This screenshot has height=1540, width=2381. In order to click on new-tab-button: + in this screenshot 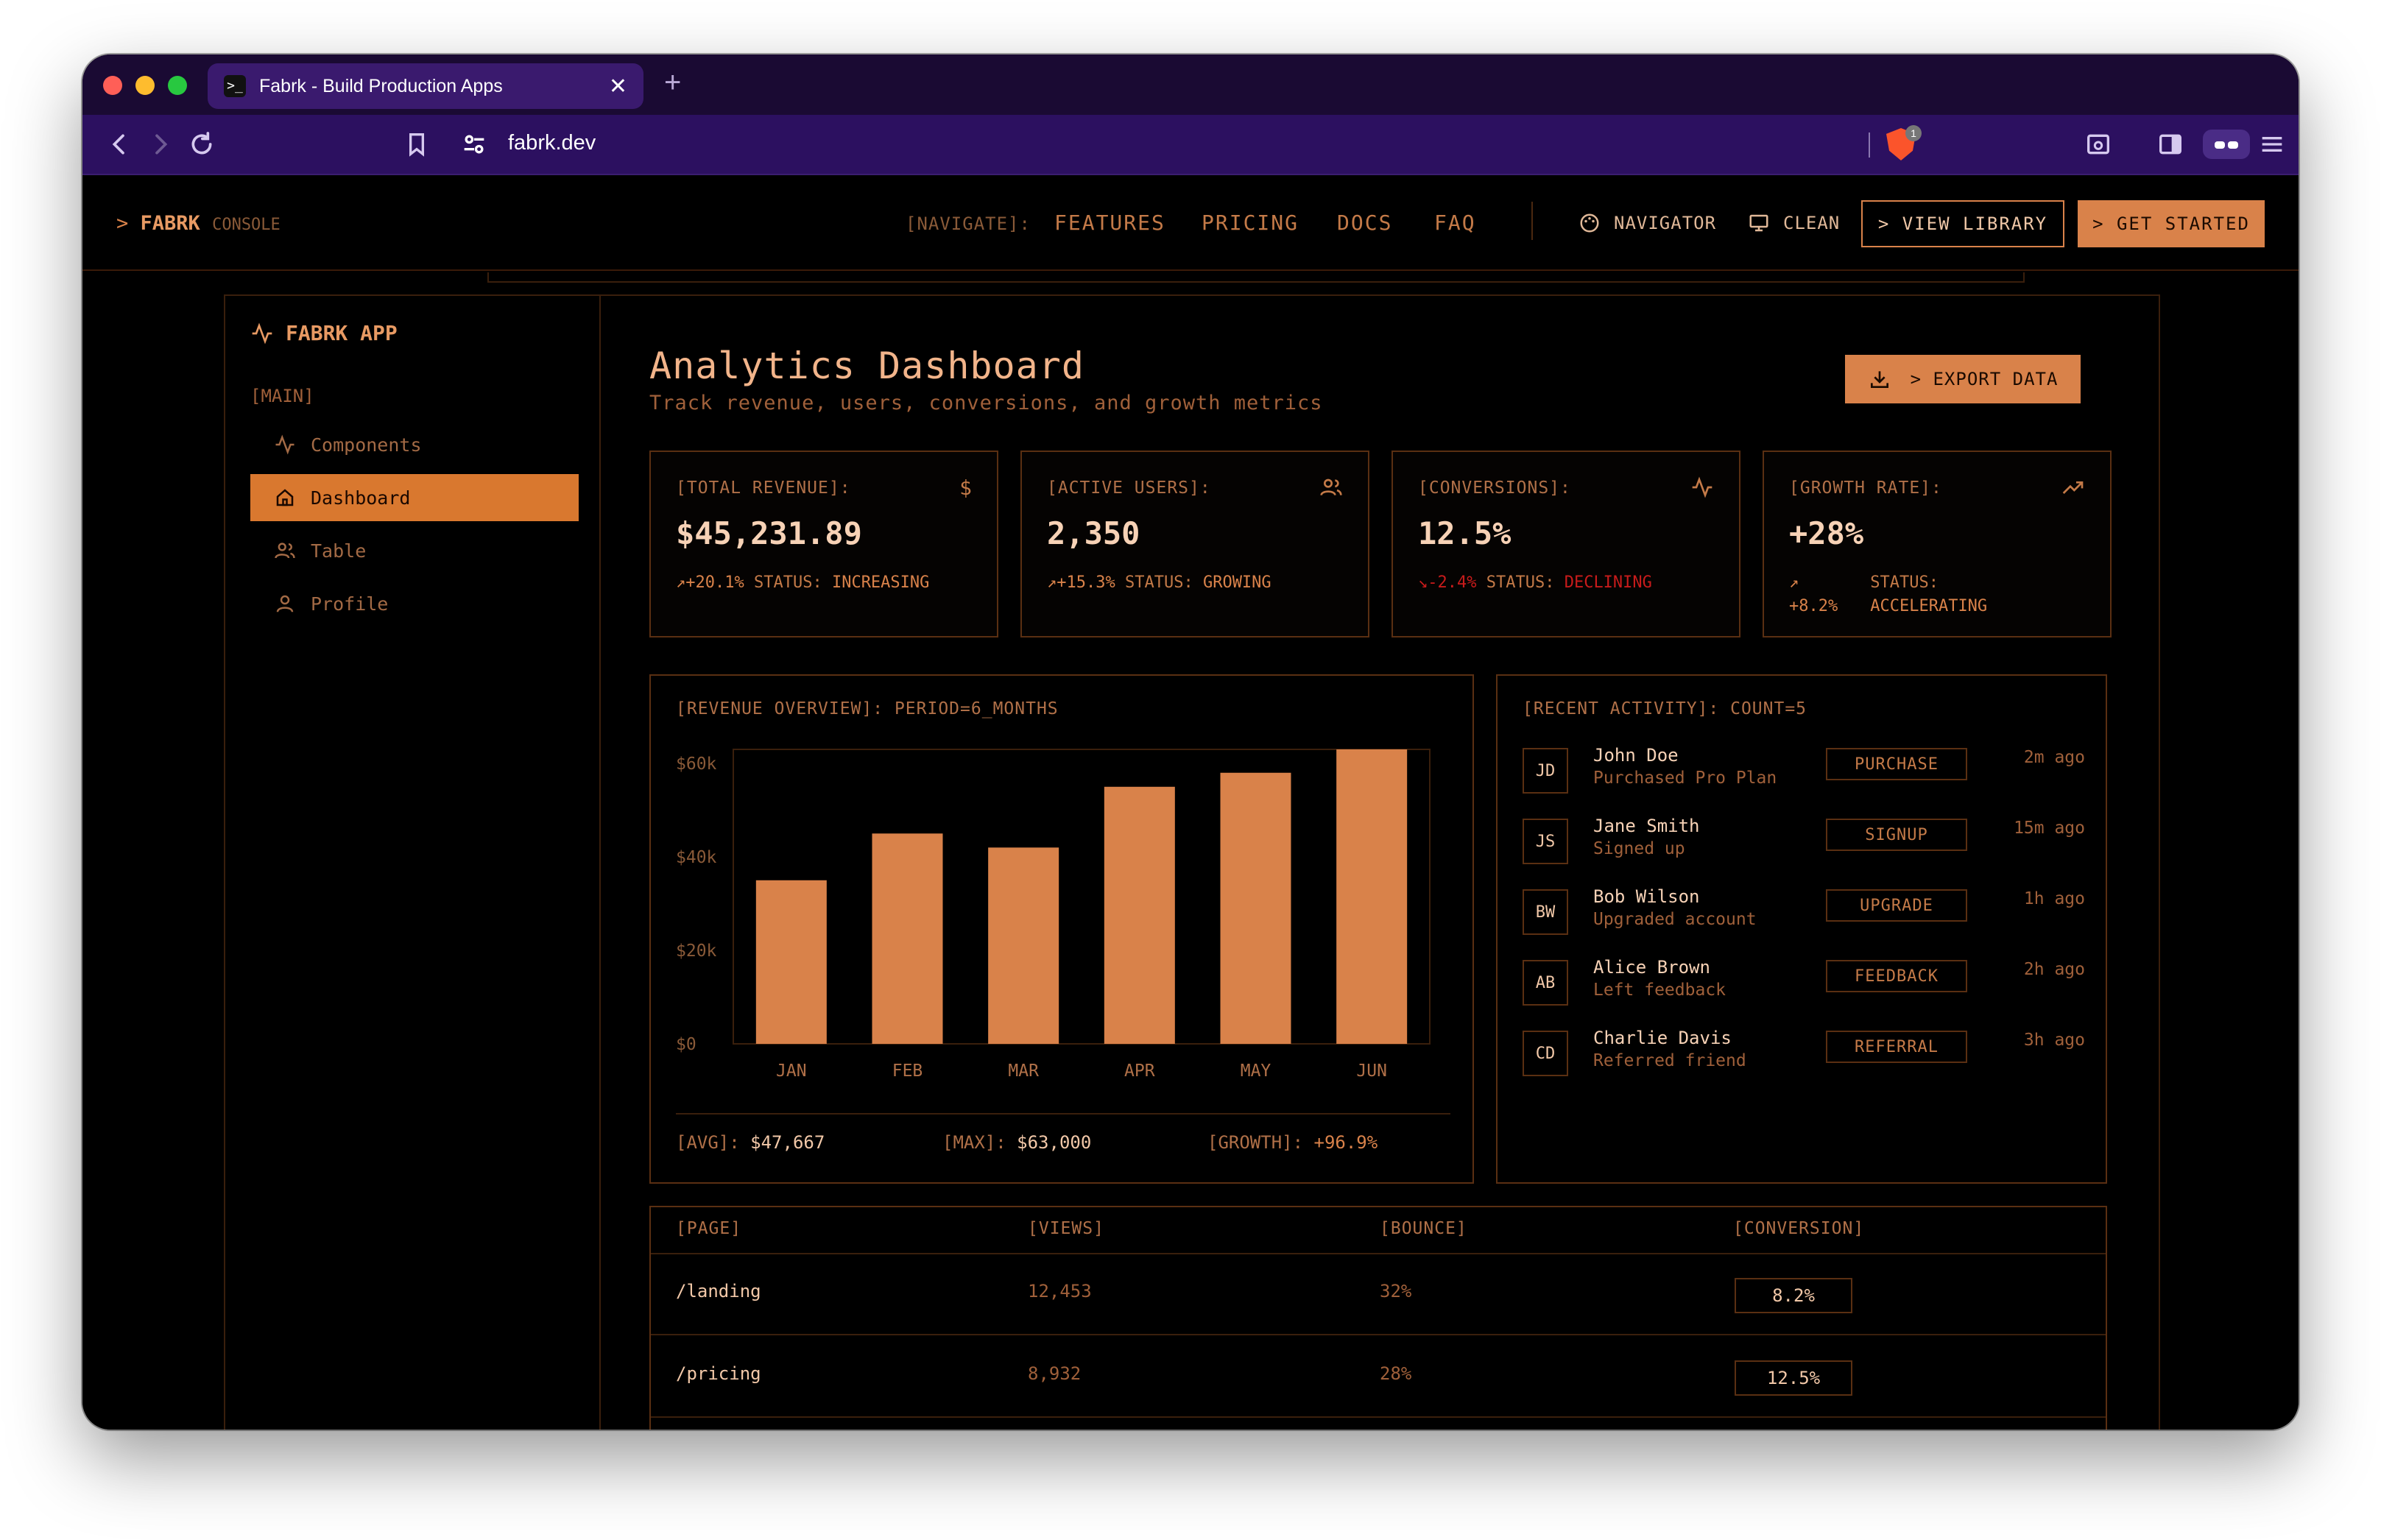, I will do `click(673, 82)`.